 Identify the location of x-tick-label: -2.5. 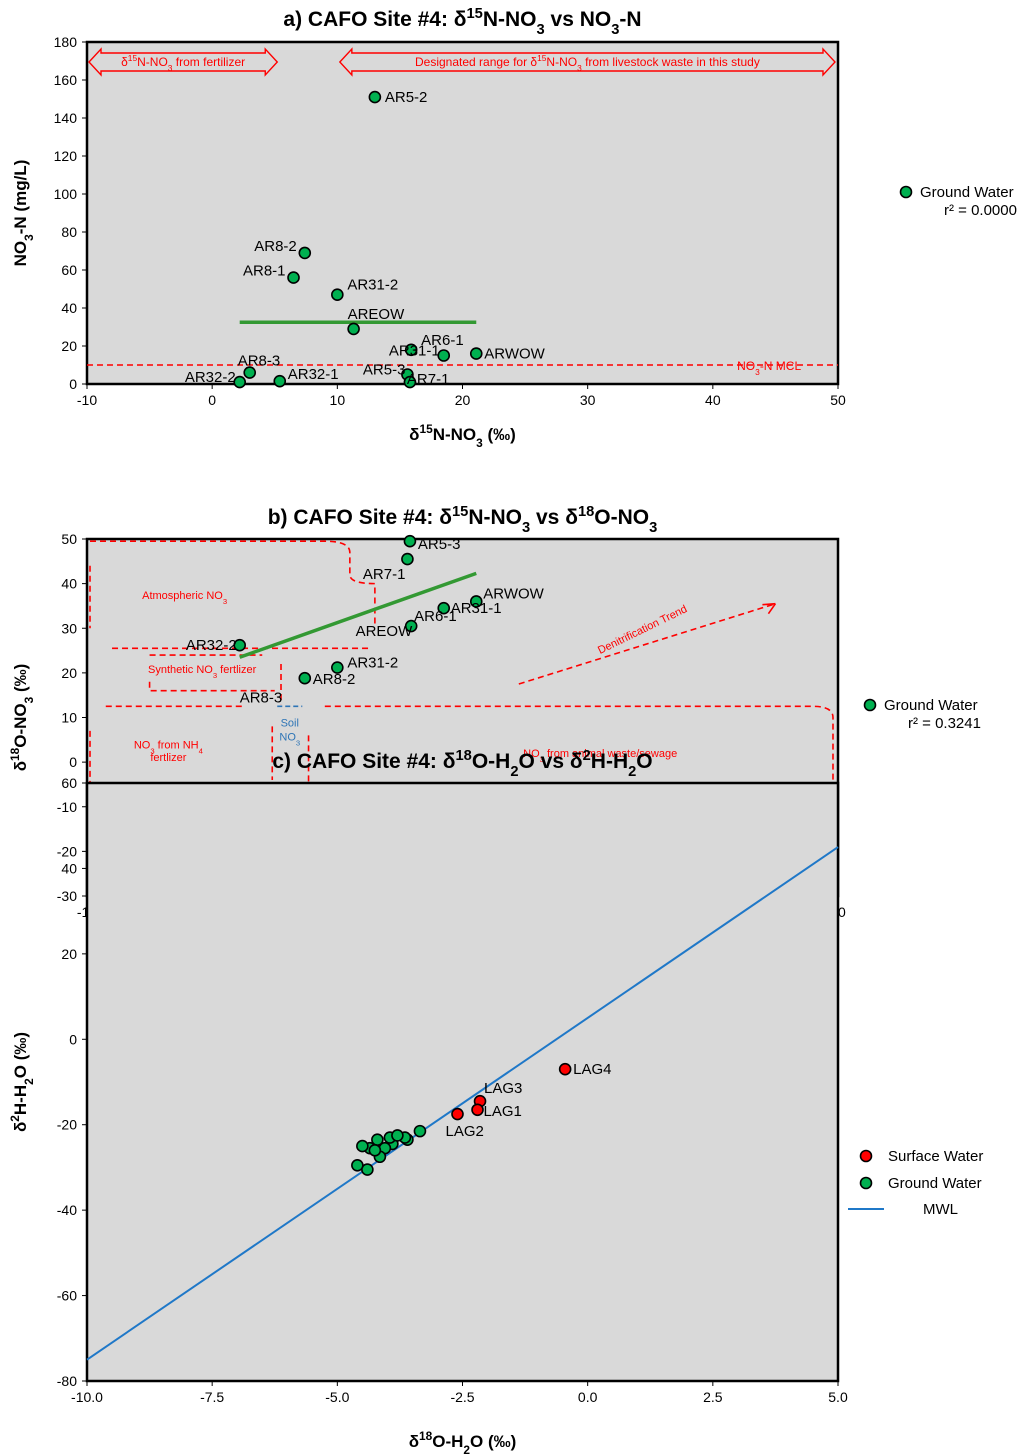
(462, 1397).